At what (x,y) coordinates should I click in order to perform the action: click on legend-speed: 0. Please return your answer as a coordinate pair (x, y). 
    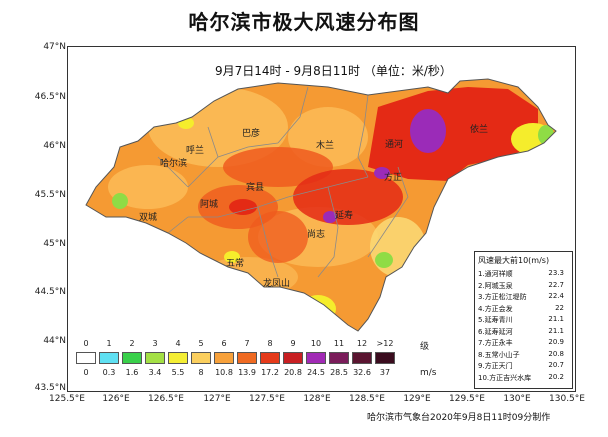
    Looking at the image, I should click on (86, 372).